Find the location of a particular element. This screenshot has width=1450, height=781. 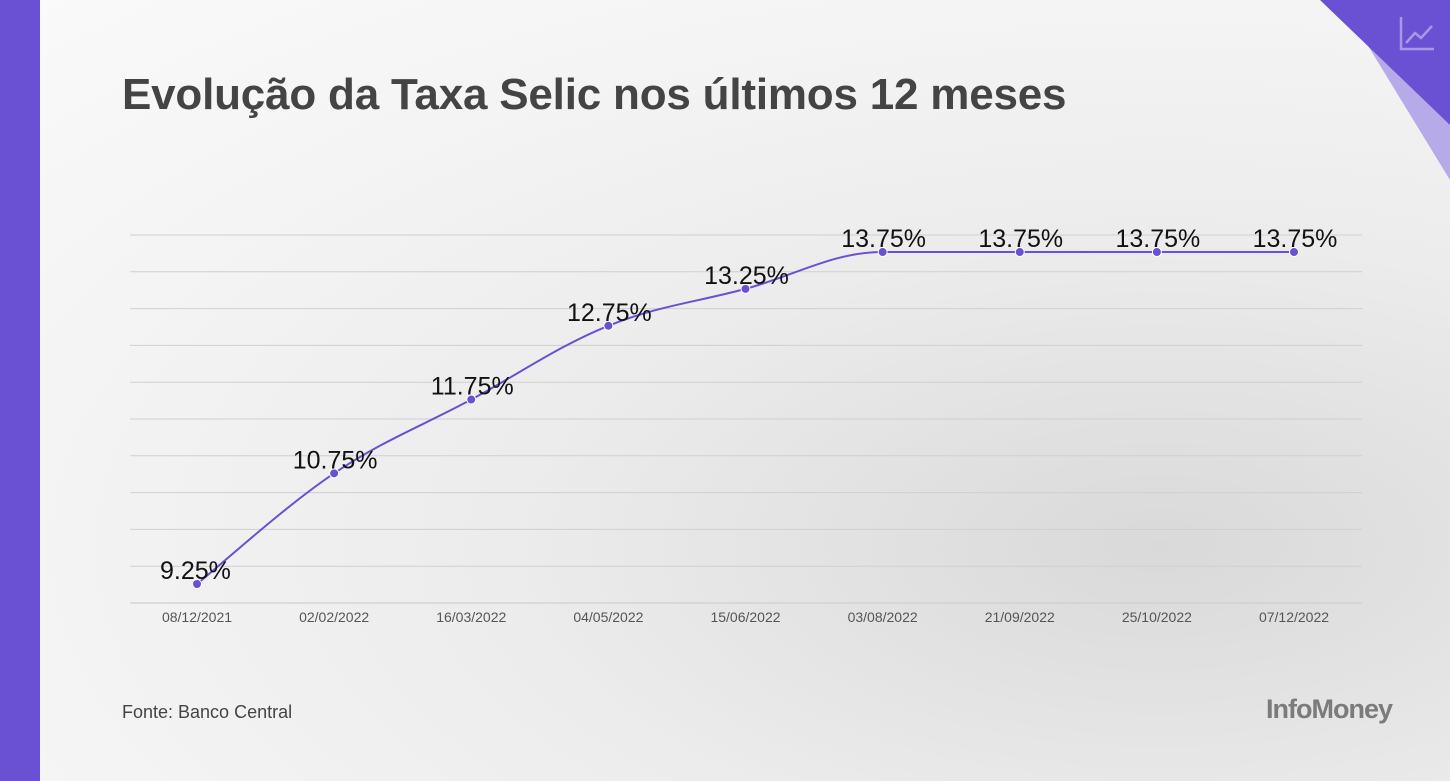

data-label: 9.25% is located at coordinates (195, 571).